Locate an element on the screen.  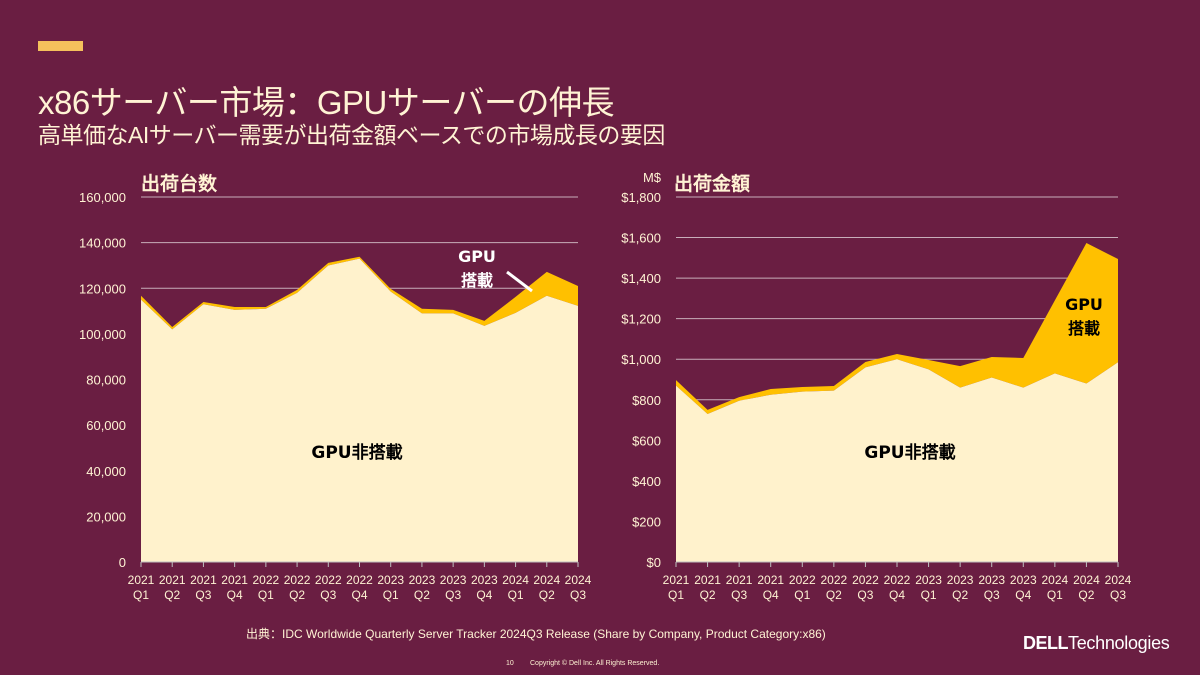
page-number: 10 is located at coordinates (510, 663).